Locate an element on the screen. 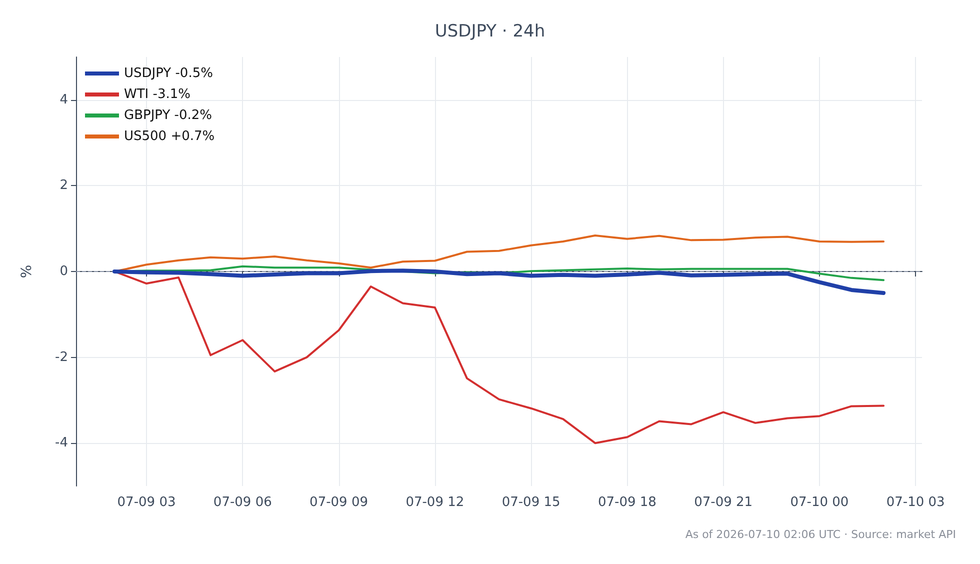  legend-label: WTI -3.1% is located at coordinates (157, 94).